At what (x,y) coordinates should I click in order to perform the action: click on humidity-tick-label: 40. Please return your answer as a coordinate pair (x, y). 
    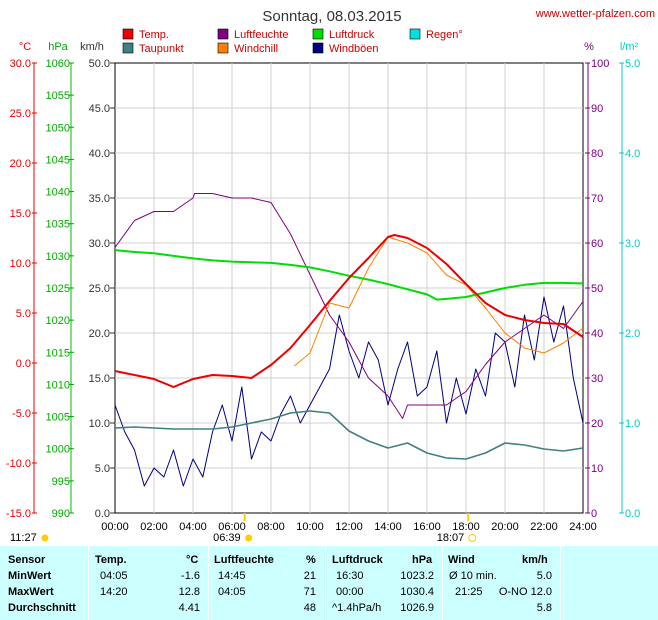
    Looking at the image, I should click on (597, 334).